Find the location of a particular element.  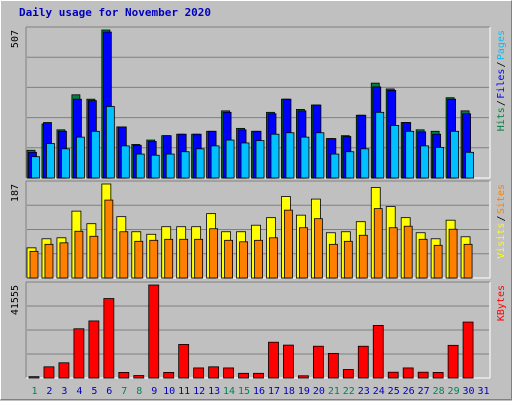

x-tick-label-15: 15 is located at coordinates (244, 391).